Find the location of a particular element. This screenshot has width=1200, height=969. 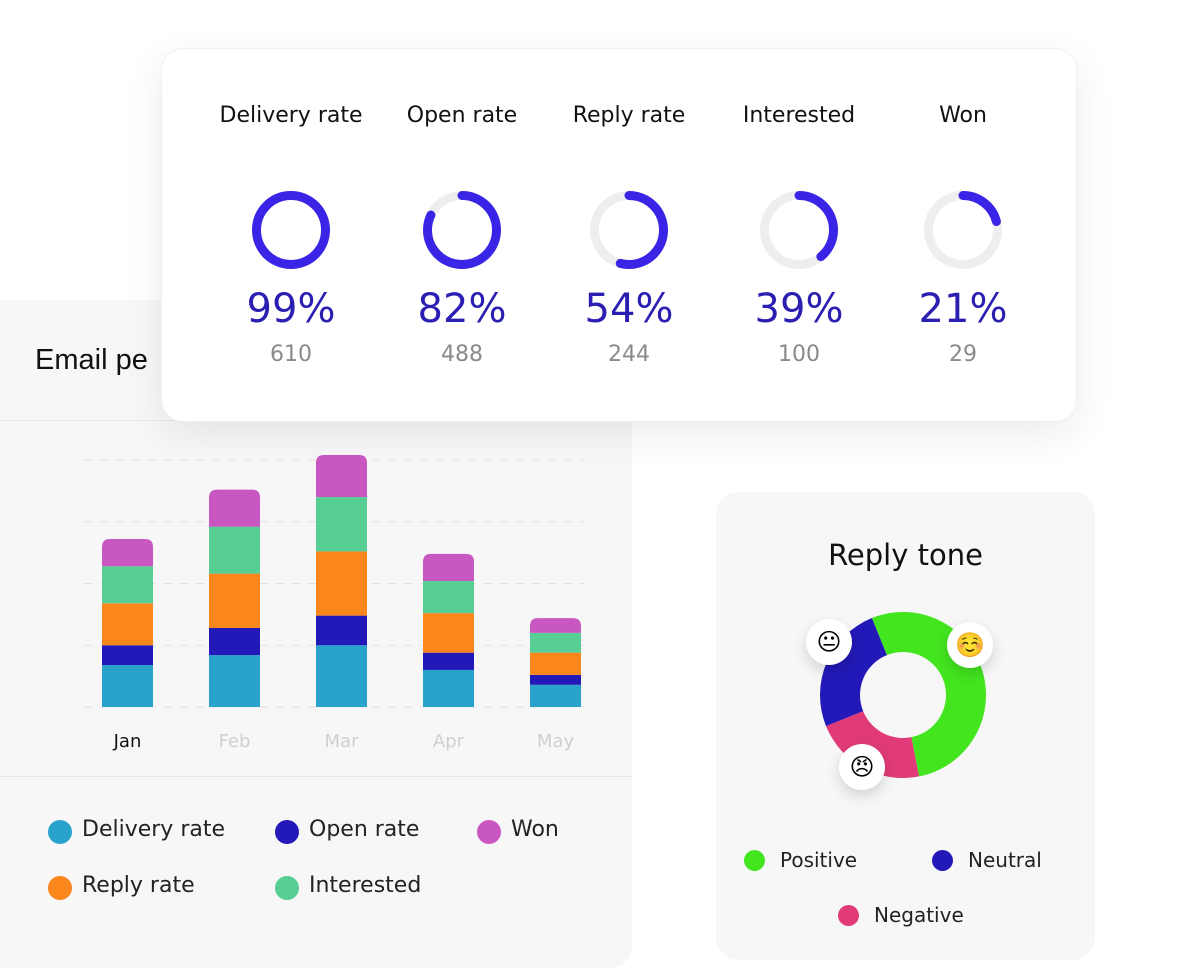

bar-apr is located at coordinates (448, 630).